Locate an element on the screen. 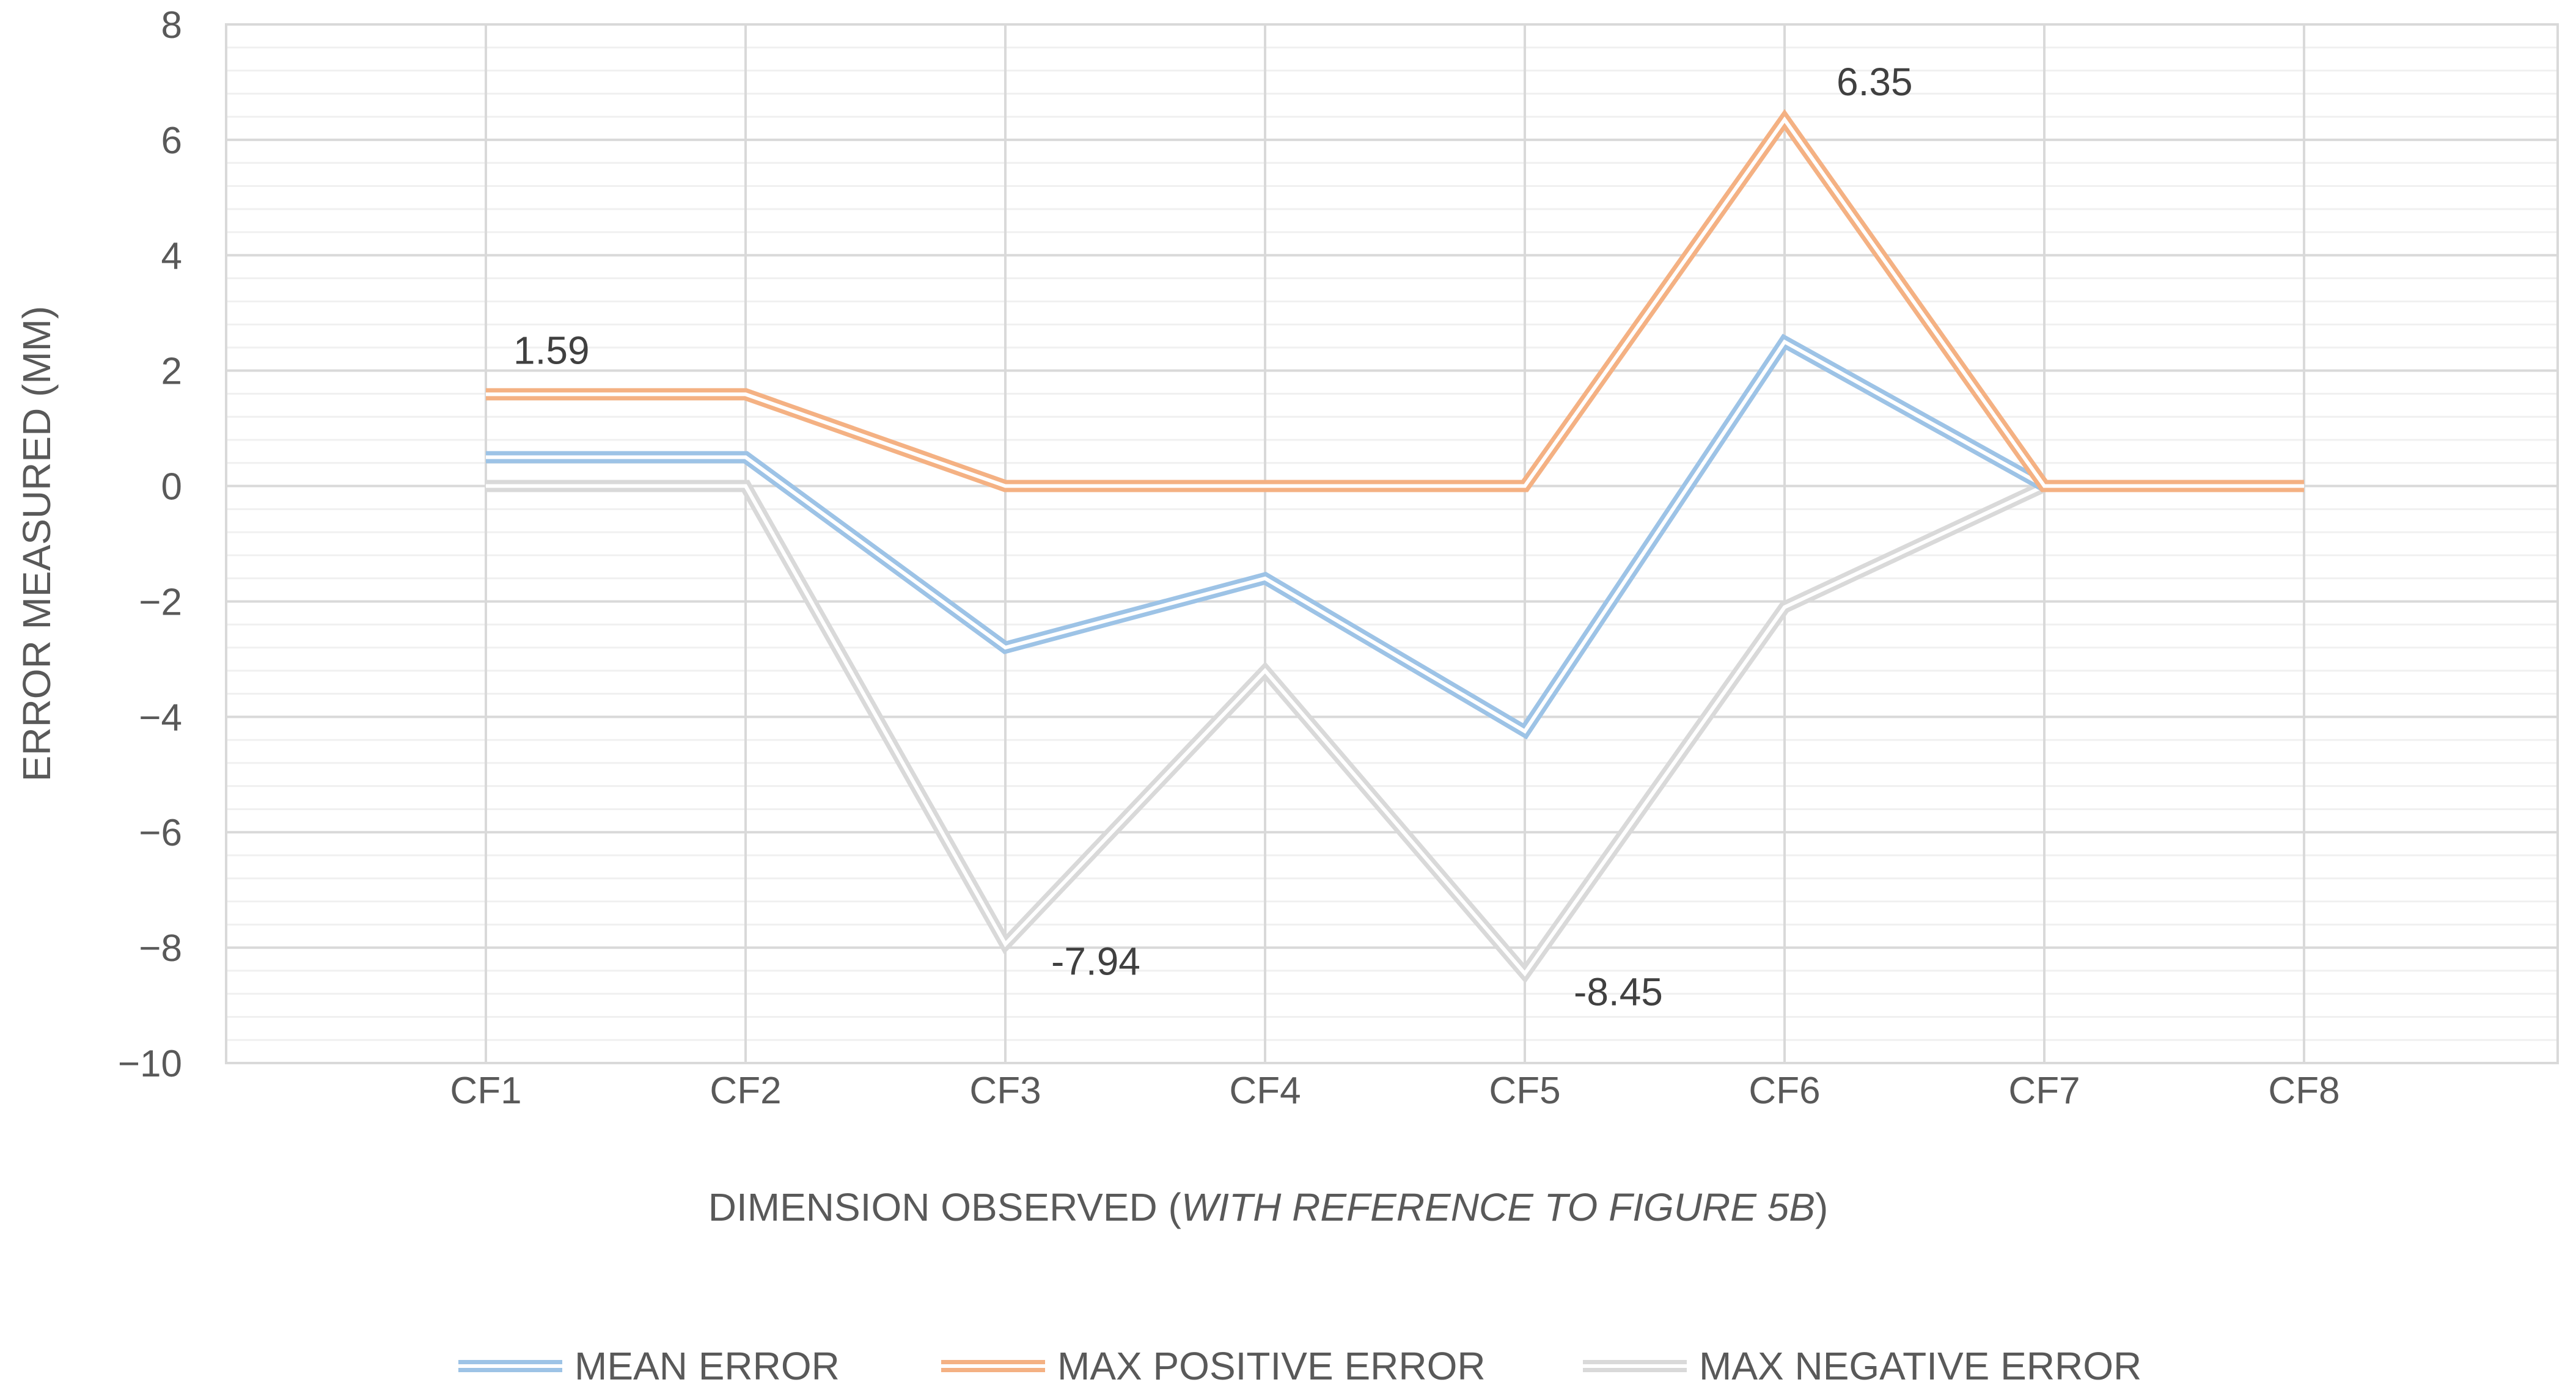  y-tick-label: −10 is located at coordinates (150, 1064).